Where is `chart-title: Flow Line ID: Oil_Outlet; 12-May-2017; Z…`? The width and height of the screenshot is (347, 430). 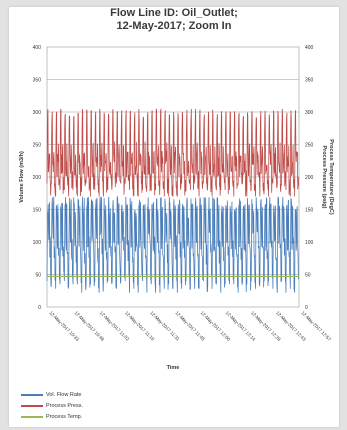
chart-title: Flow Line ID: Oil_Outlet; 12-May-2017; Z… is located at coordinates (174, 20).